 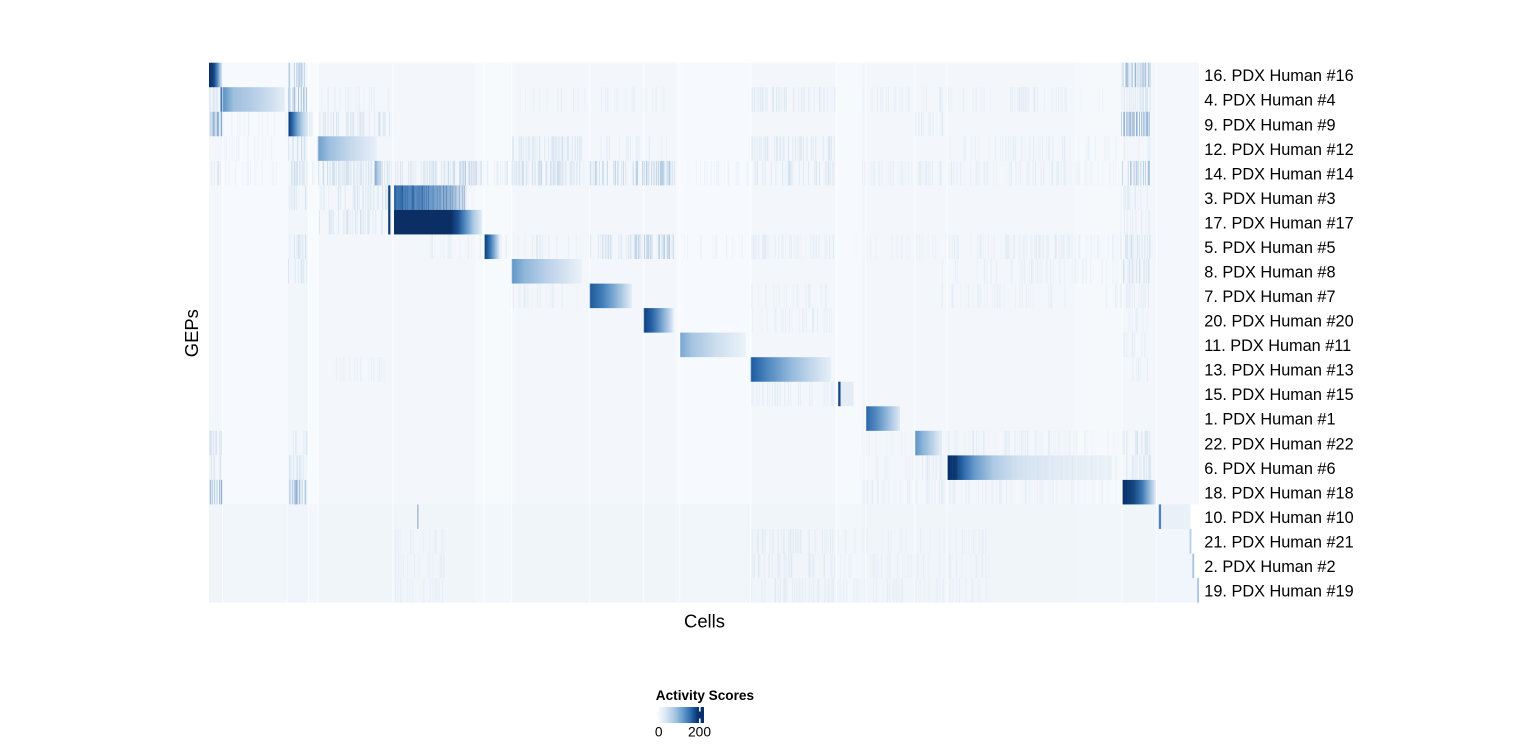 What do you see at coordinates (1278, 322) in the screenshot?
I see `svg-text: 20. PDX Human #20` at bounding box center [1278, 322].